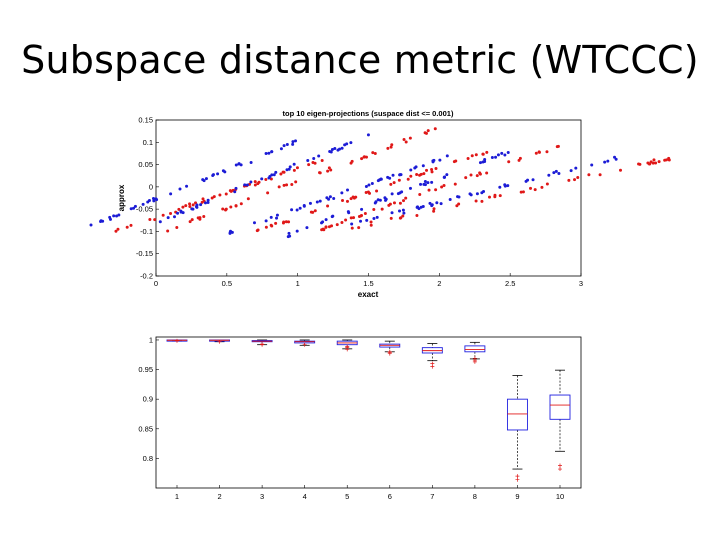 This screenshot has width=720, height=540. Describe the element at coordinates (121, 197) in the screenshot. I see `scatter-ylabel: approx` at that location.